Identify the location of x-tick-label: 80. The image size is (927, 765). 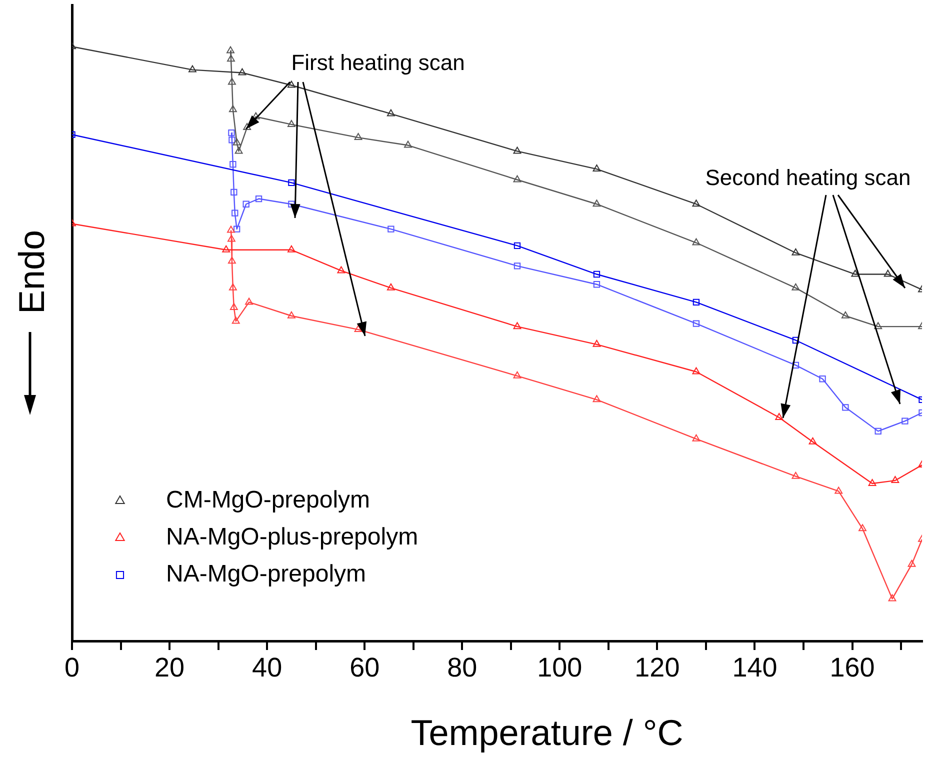
(462, 667).